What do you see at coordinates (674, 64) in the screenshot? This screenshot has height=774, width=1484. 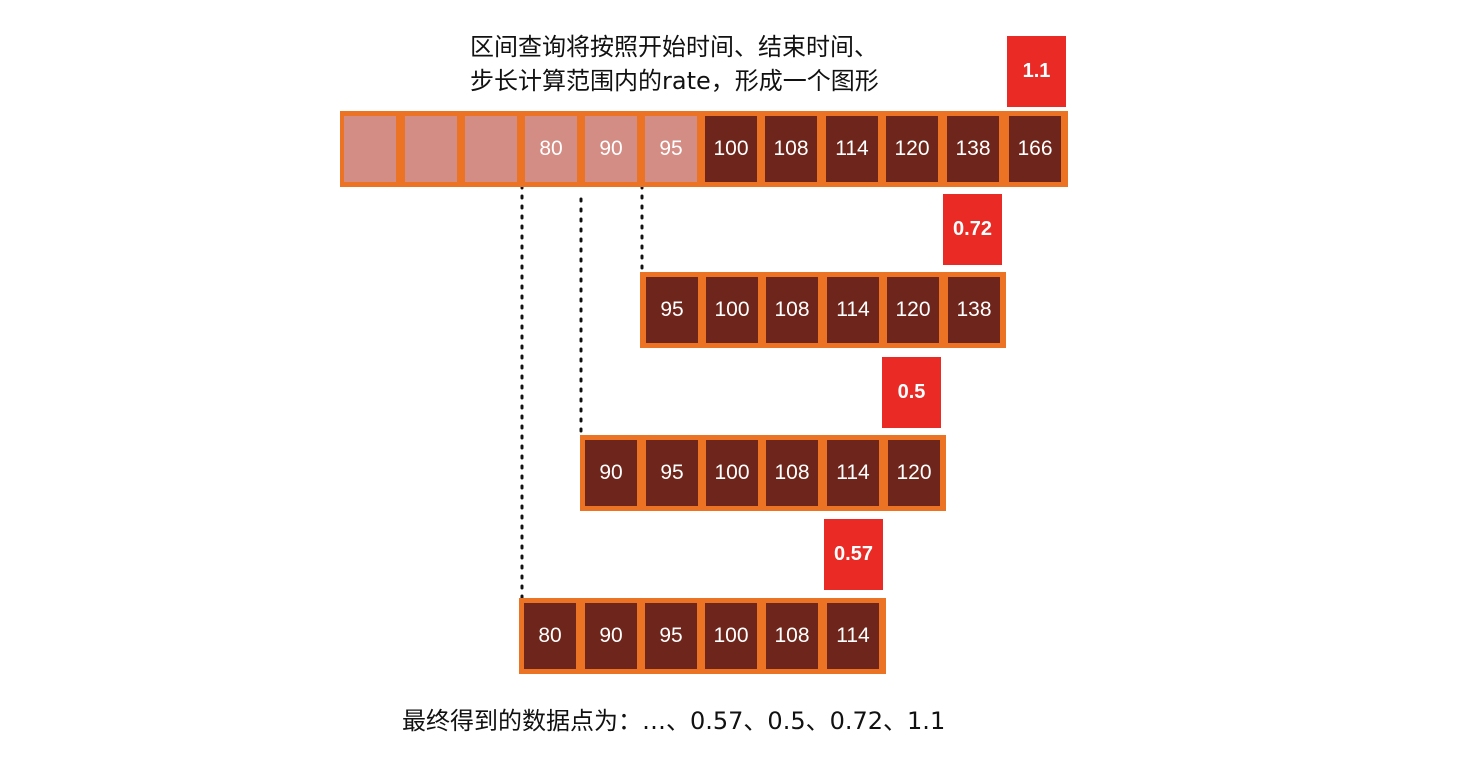 I see `diagram-caption: 区间查询将按照开始时间、结束时间、 步长计算范围内的rate，形成一个图形` at bounding box center [674, 64].